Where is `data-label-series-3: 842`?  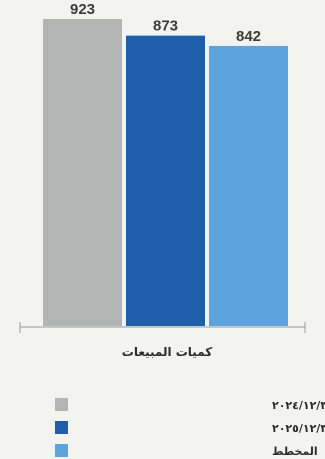
data-label-series-3: 842 is located at coordinates (248, 36).